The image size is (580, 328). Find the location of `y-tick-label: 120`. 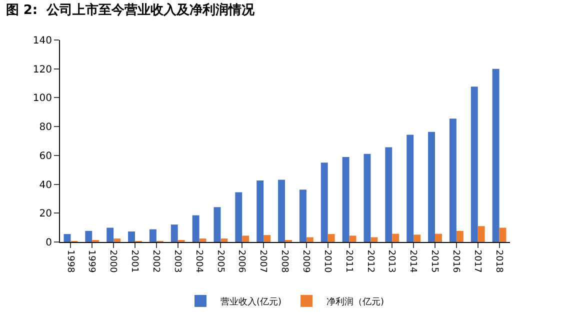

y-tick-label: 120 is located at coordinates (42, 70).